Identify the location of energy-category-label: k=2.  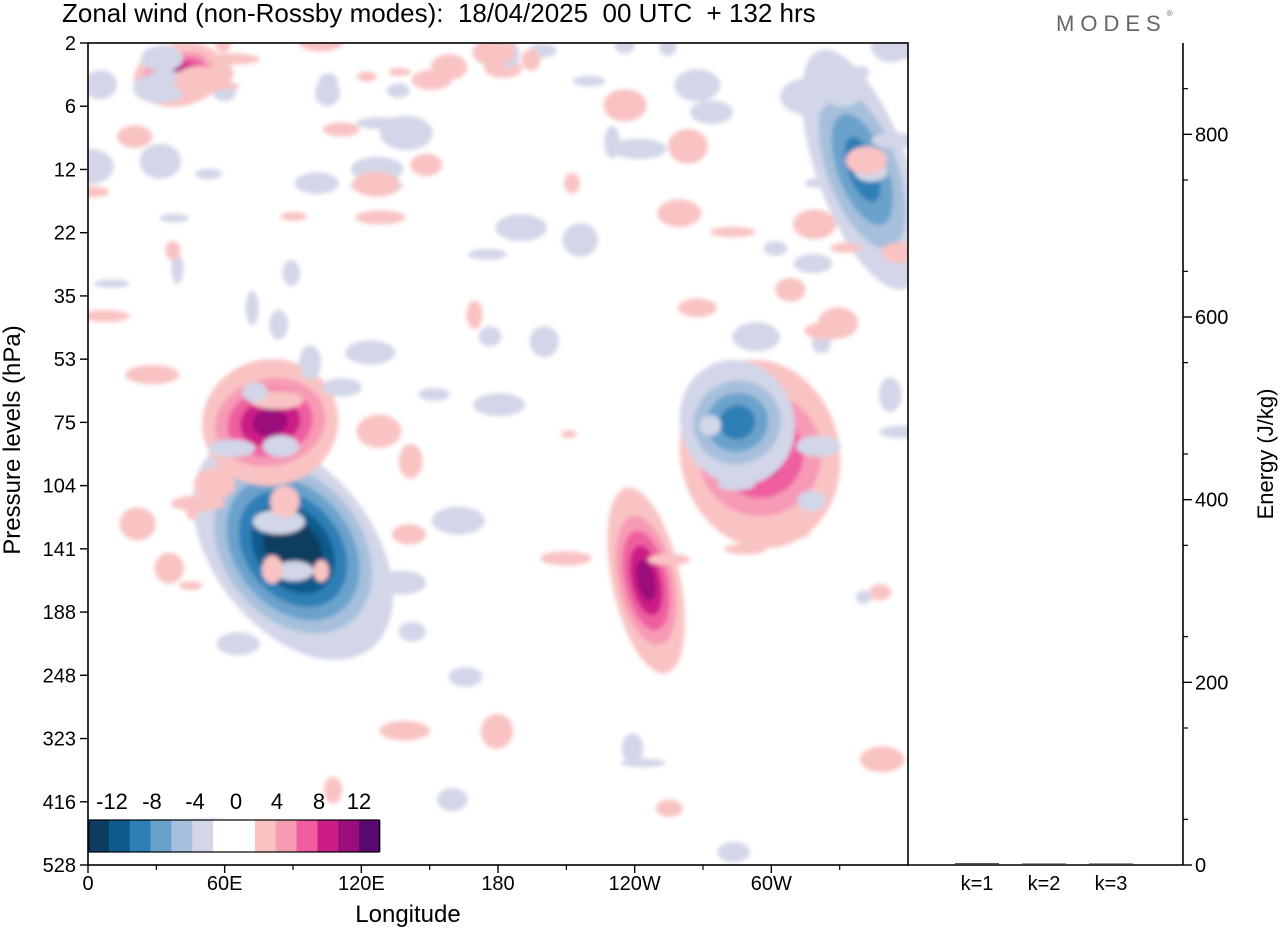
(1044, 884).